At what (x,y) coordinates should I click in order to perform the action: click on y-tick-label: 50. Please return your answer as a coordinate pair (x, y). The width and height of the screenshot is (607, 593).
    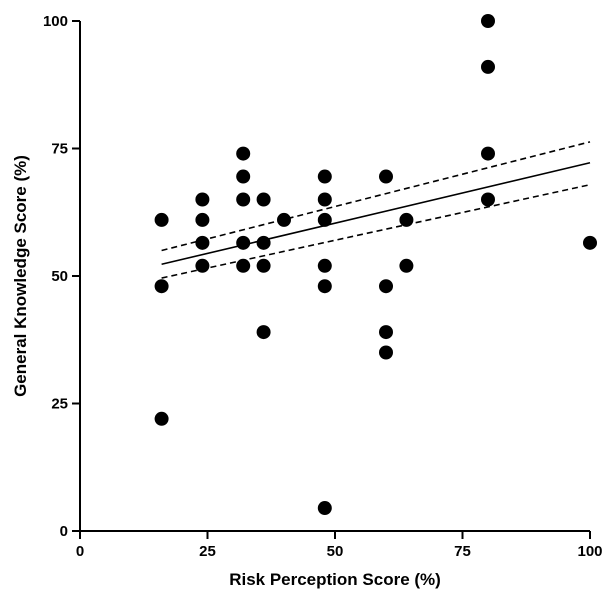
    Looking at the image, I should click on (59, 276).